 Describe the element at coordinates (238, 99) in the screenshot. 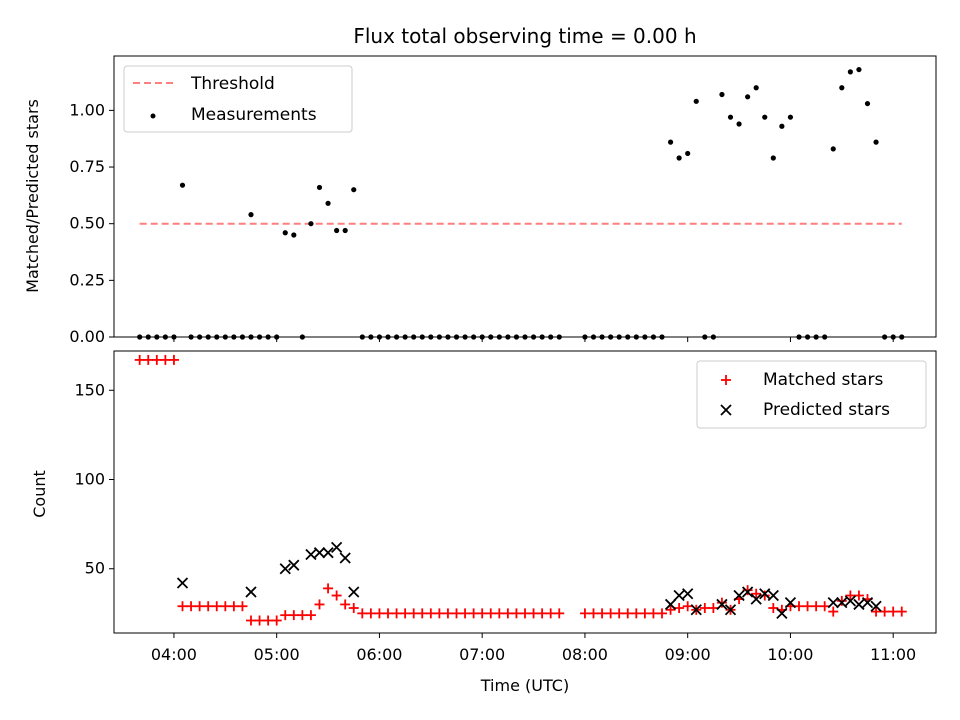

I see `top-legend: Threshold Measurements` at that location.